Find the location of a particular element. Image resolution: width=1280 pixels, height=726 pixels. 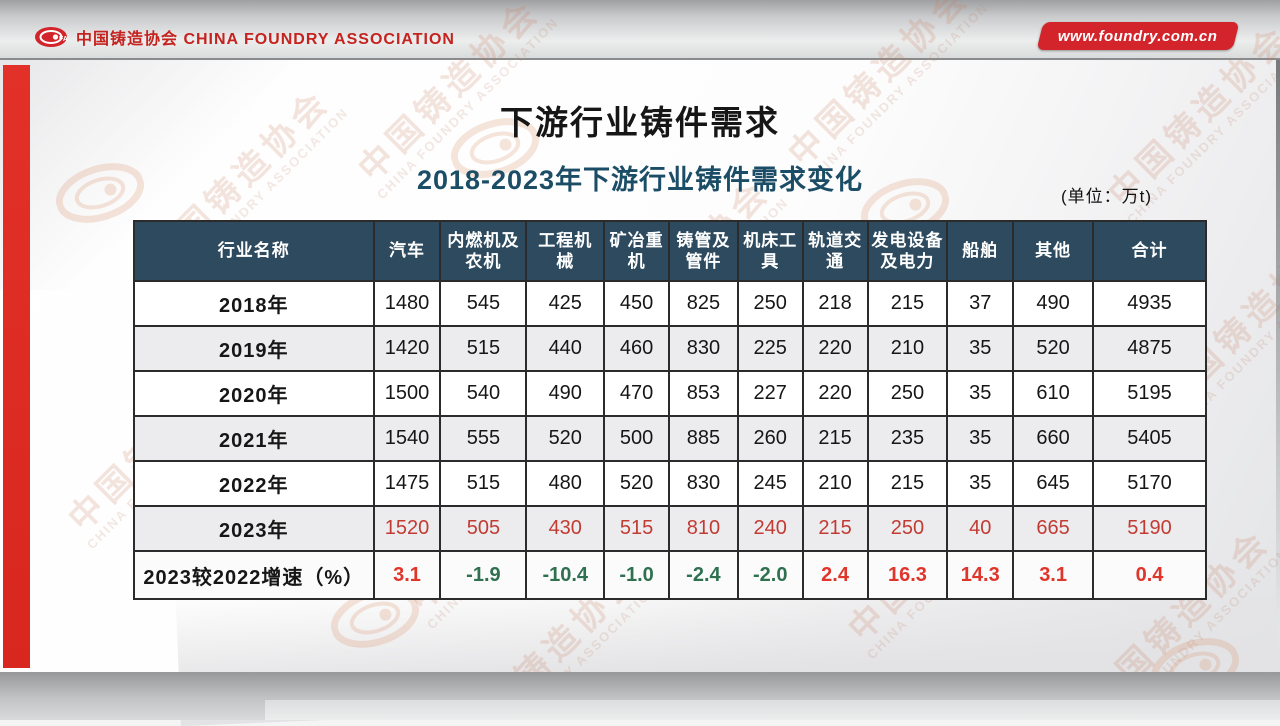

value-cell: 825 is located at coordinates (703, 303).